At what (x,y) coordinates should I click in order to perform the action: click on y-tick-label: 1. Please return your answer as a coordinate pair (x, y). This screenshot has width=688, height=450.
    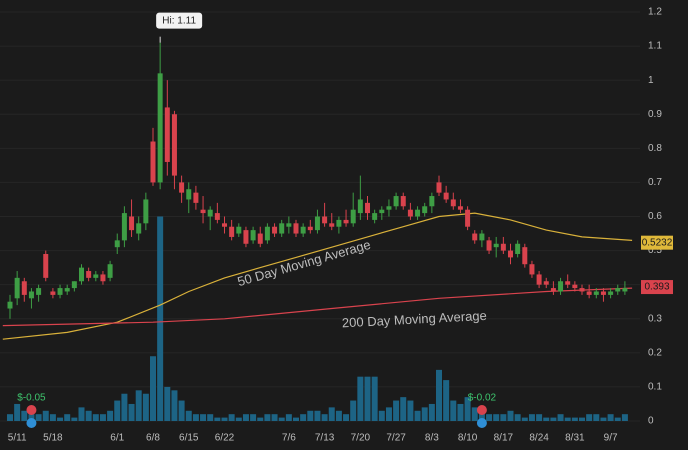
    Looking at the image, I should click on (651, 80).